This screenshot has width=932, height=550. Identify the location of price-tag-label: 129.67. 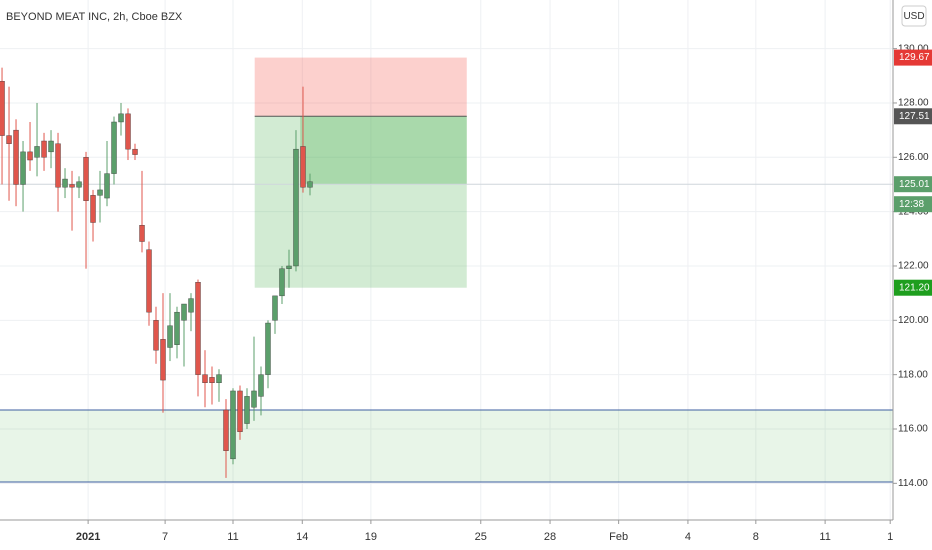
(914, 57).